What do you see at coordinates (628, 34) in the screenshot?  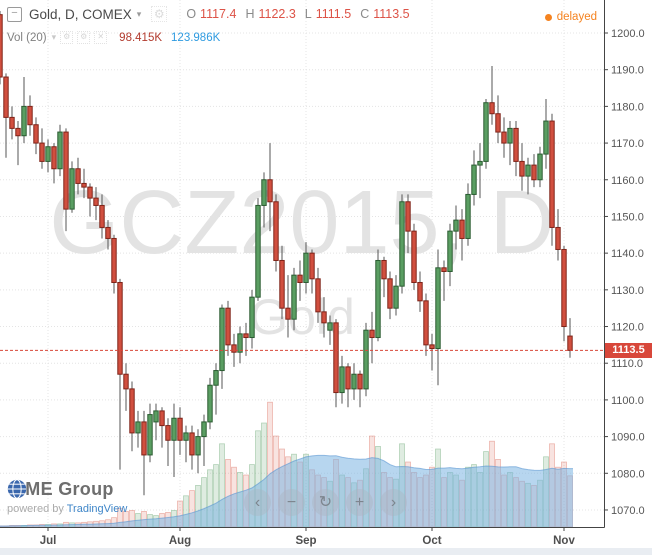 I see `price-tick-label: 1200.0` at bounding box center [628, 34].